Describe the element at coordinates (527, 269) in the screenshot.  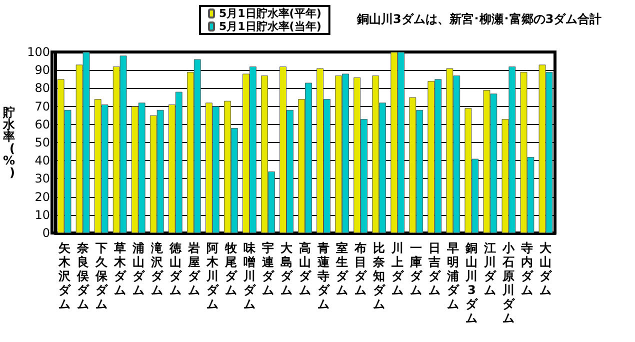
I see `x-tick-label: 寺内ダム` at that location.